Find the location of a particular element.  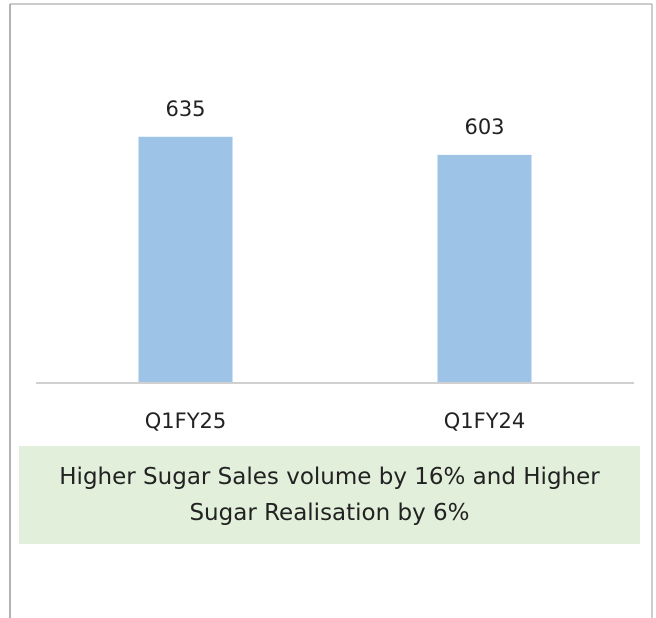

data-label: 635 is located at coordinates (185, 109).